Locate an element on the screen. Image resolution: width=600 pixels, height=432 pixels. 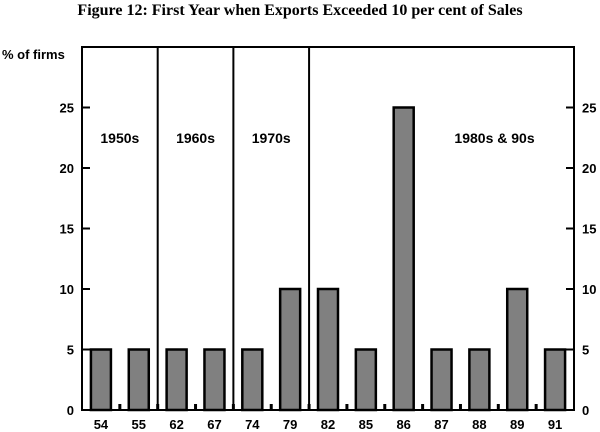
x-tick-label: 85 is located at coordinates (366, 424).